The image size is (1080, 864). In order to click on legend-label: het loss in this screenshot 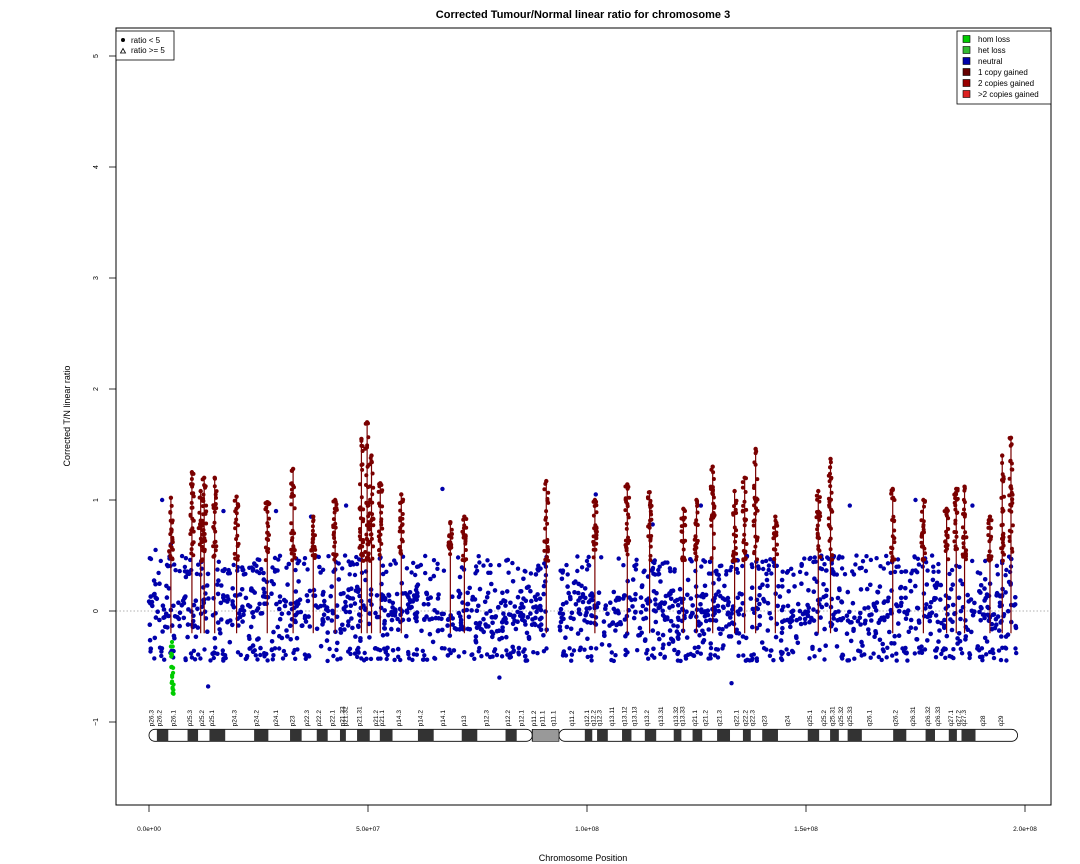, I will do `click(992, 50)`.